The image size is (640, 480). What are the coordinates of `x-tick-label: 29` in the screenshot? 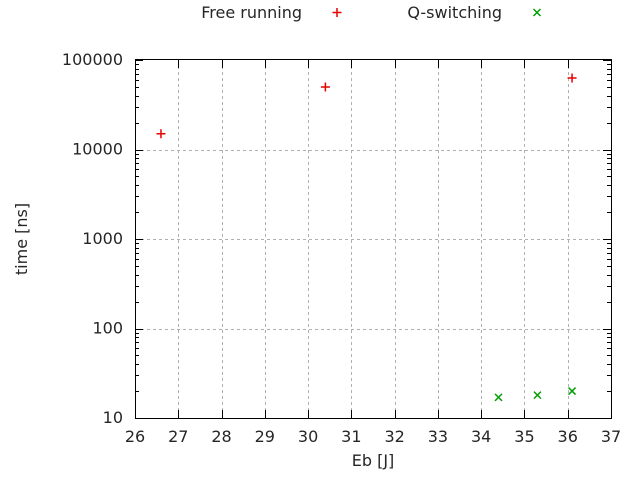 It's located at (265, 436).